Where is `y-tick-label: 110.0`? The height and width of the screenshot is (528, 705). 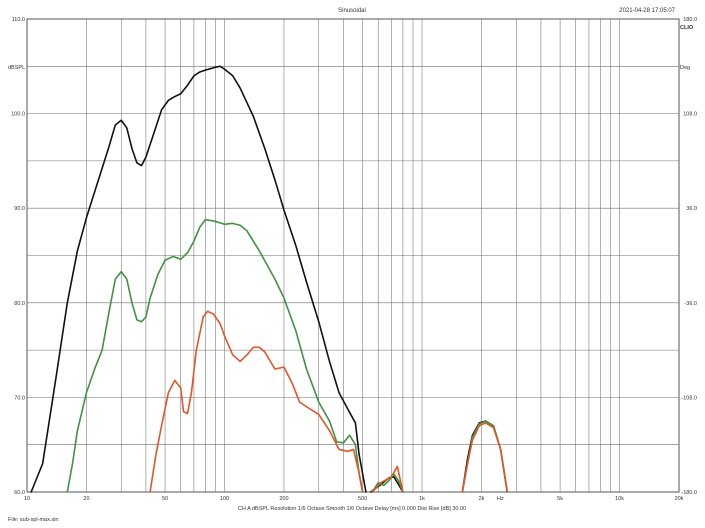
y-tick-label: 110.0 is located at coordinates (18, 20).